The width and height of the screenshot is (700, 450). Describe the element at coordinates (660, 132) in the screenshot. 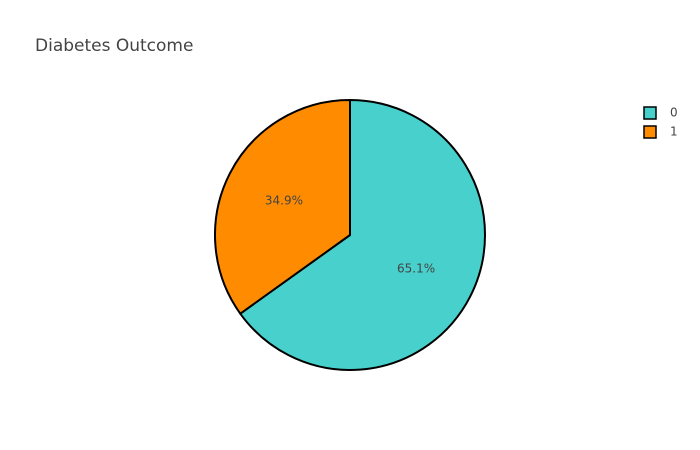

I see `legend-item-1: 1` at that location.